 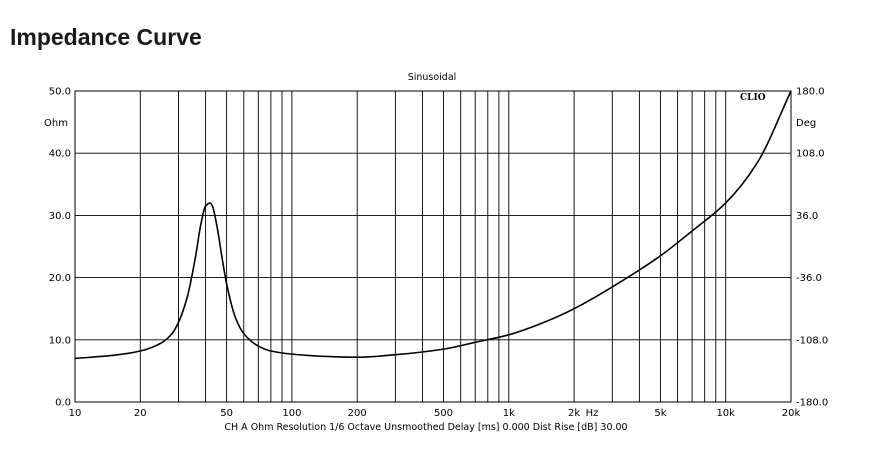 I want to click on x-tick-label: 100, so click(x=291, y=413).